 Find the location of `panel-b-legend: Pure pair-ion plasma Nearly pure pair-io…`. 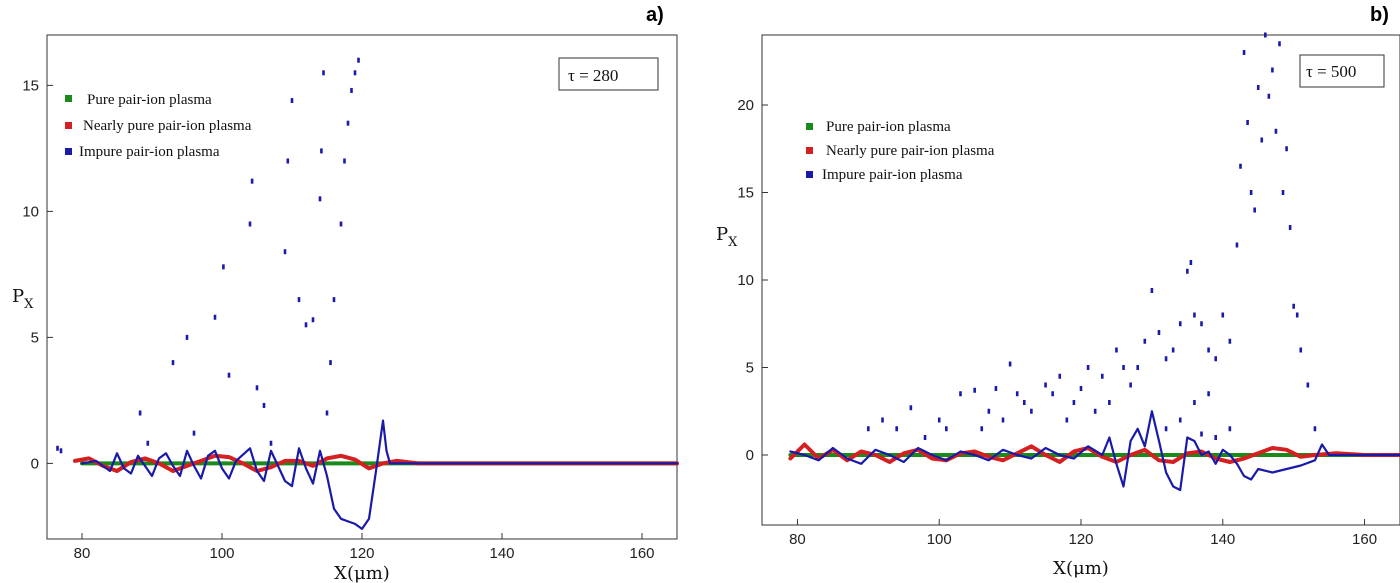

panel-b-legend: Pure pair-ion plasma Nearly pure pair-io… is located at coordinates (900, 151).